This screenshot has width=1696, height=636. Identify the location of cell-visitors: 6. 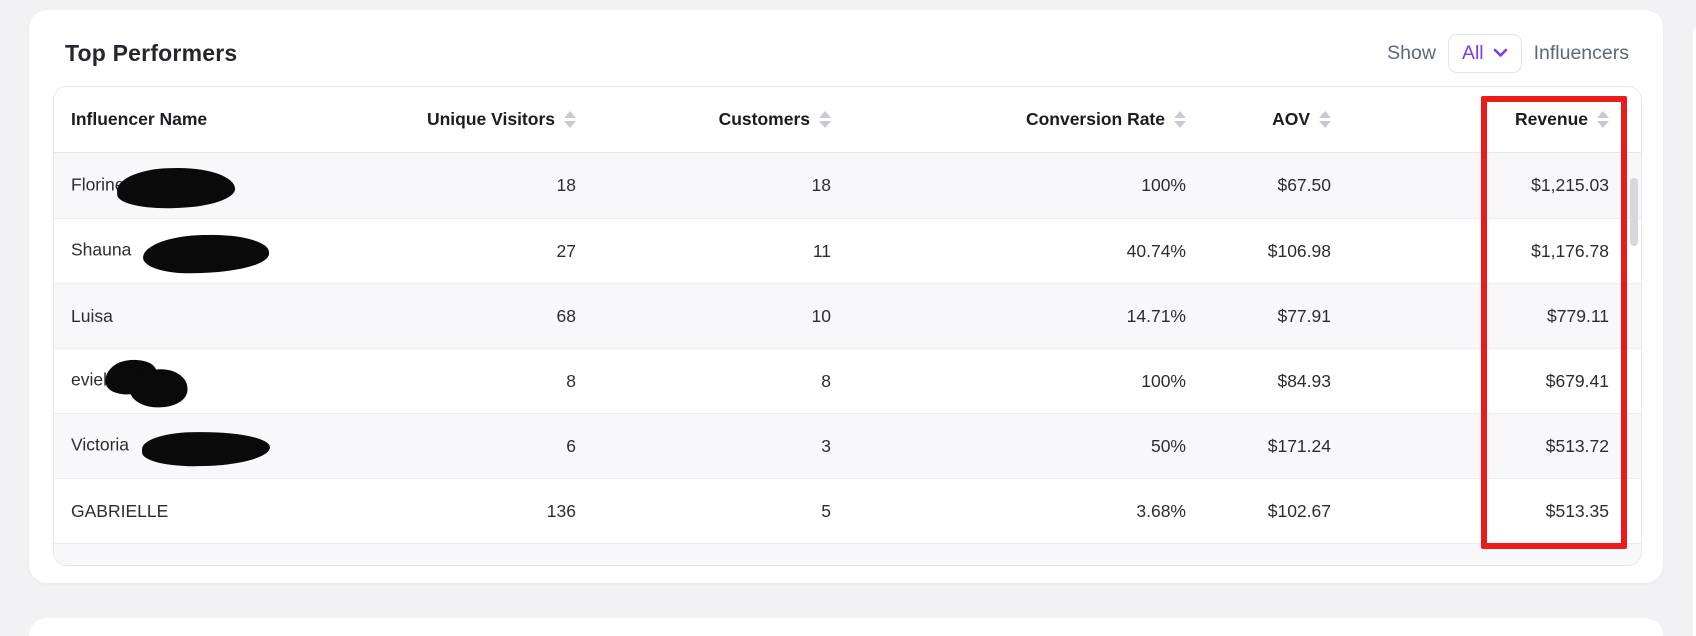
(571, 445).